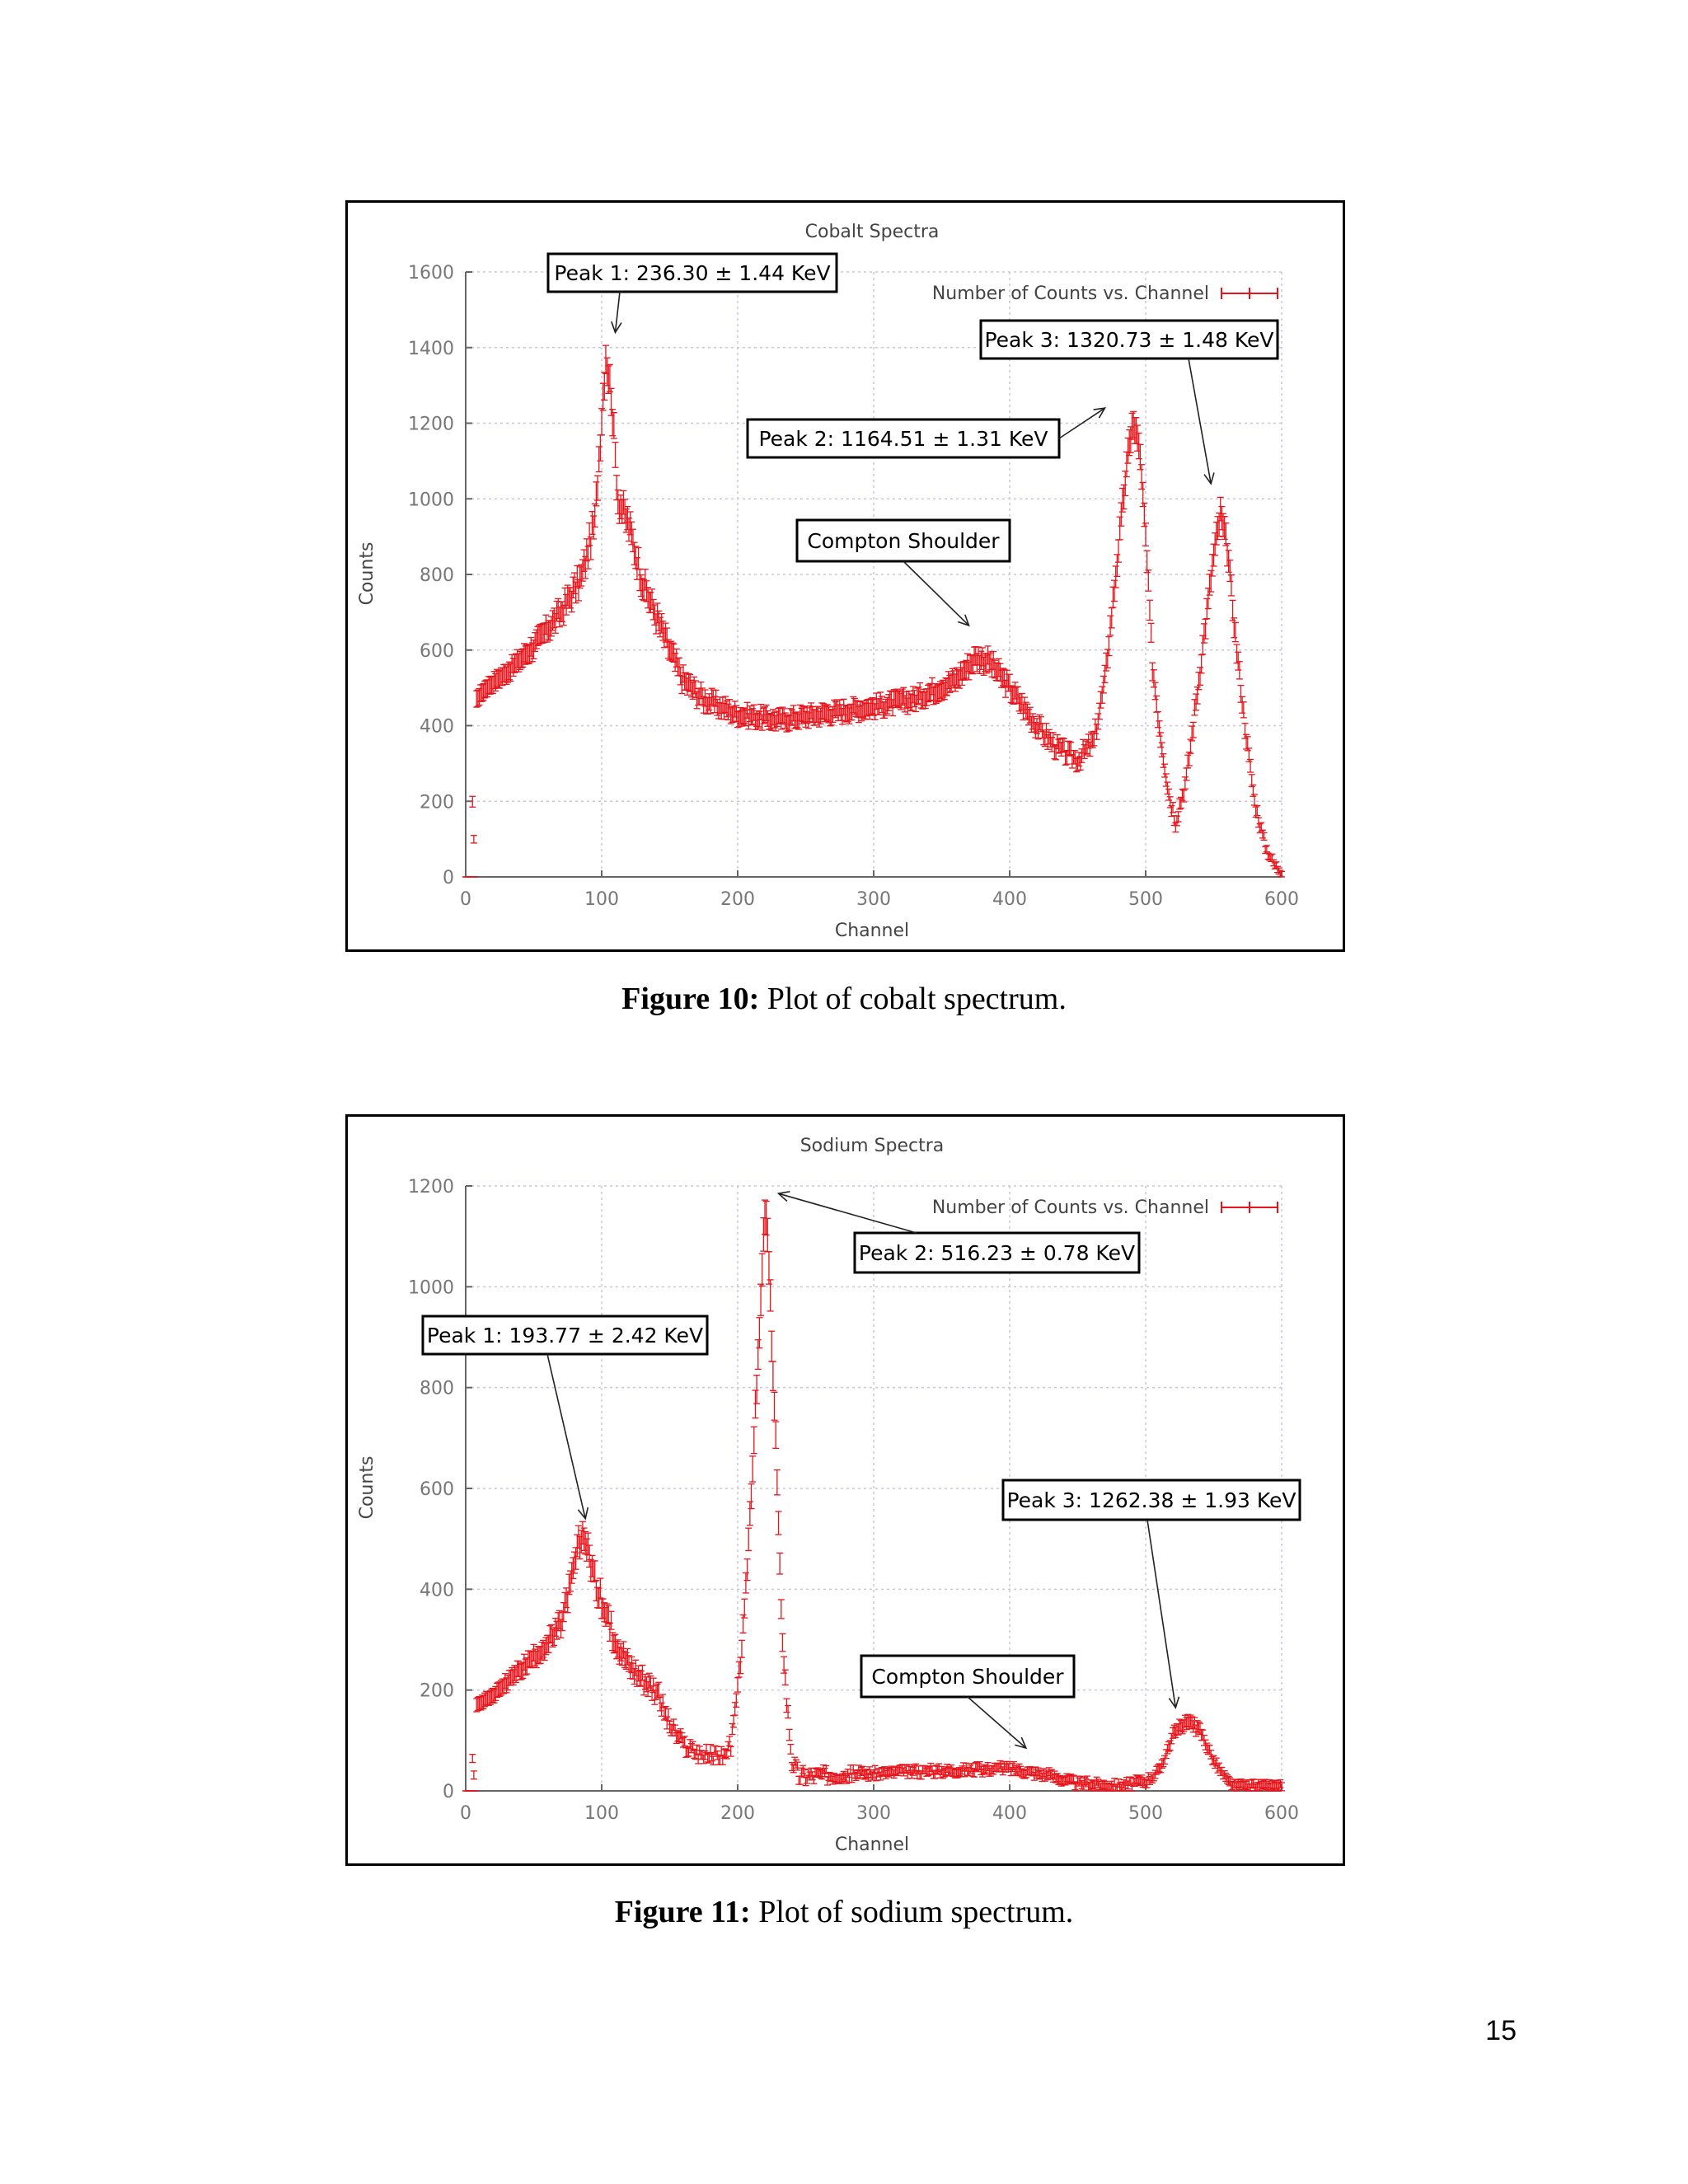  What do you see at coordinates (959, 1232) in the screenshot?
I see `annotation-box: Peak 2: 516.23 ± 0.78 KeV` at bounding box center [959, 1232].